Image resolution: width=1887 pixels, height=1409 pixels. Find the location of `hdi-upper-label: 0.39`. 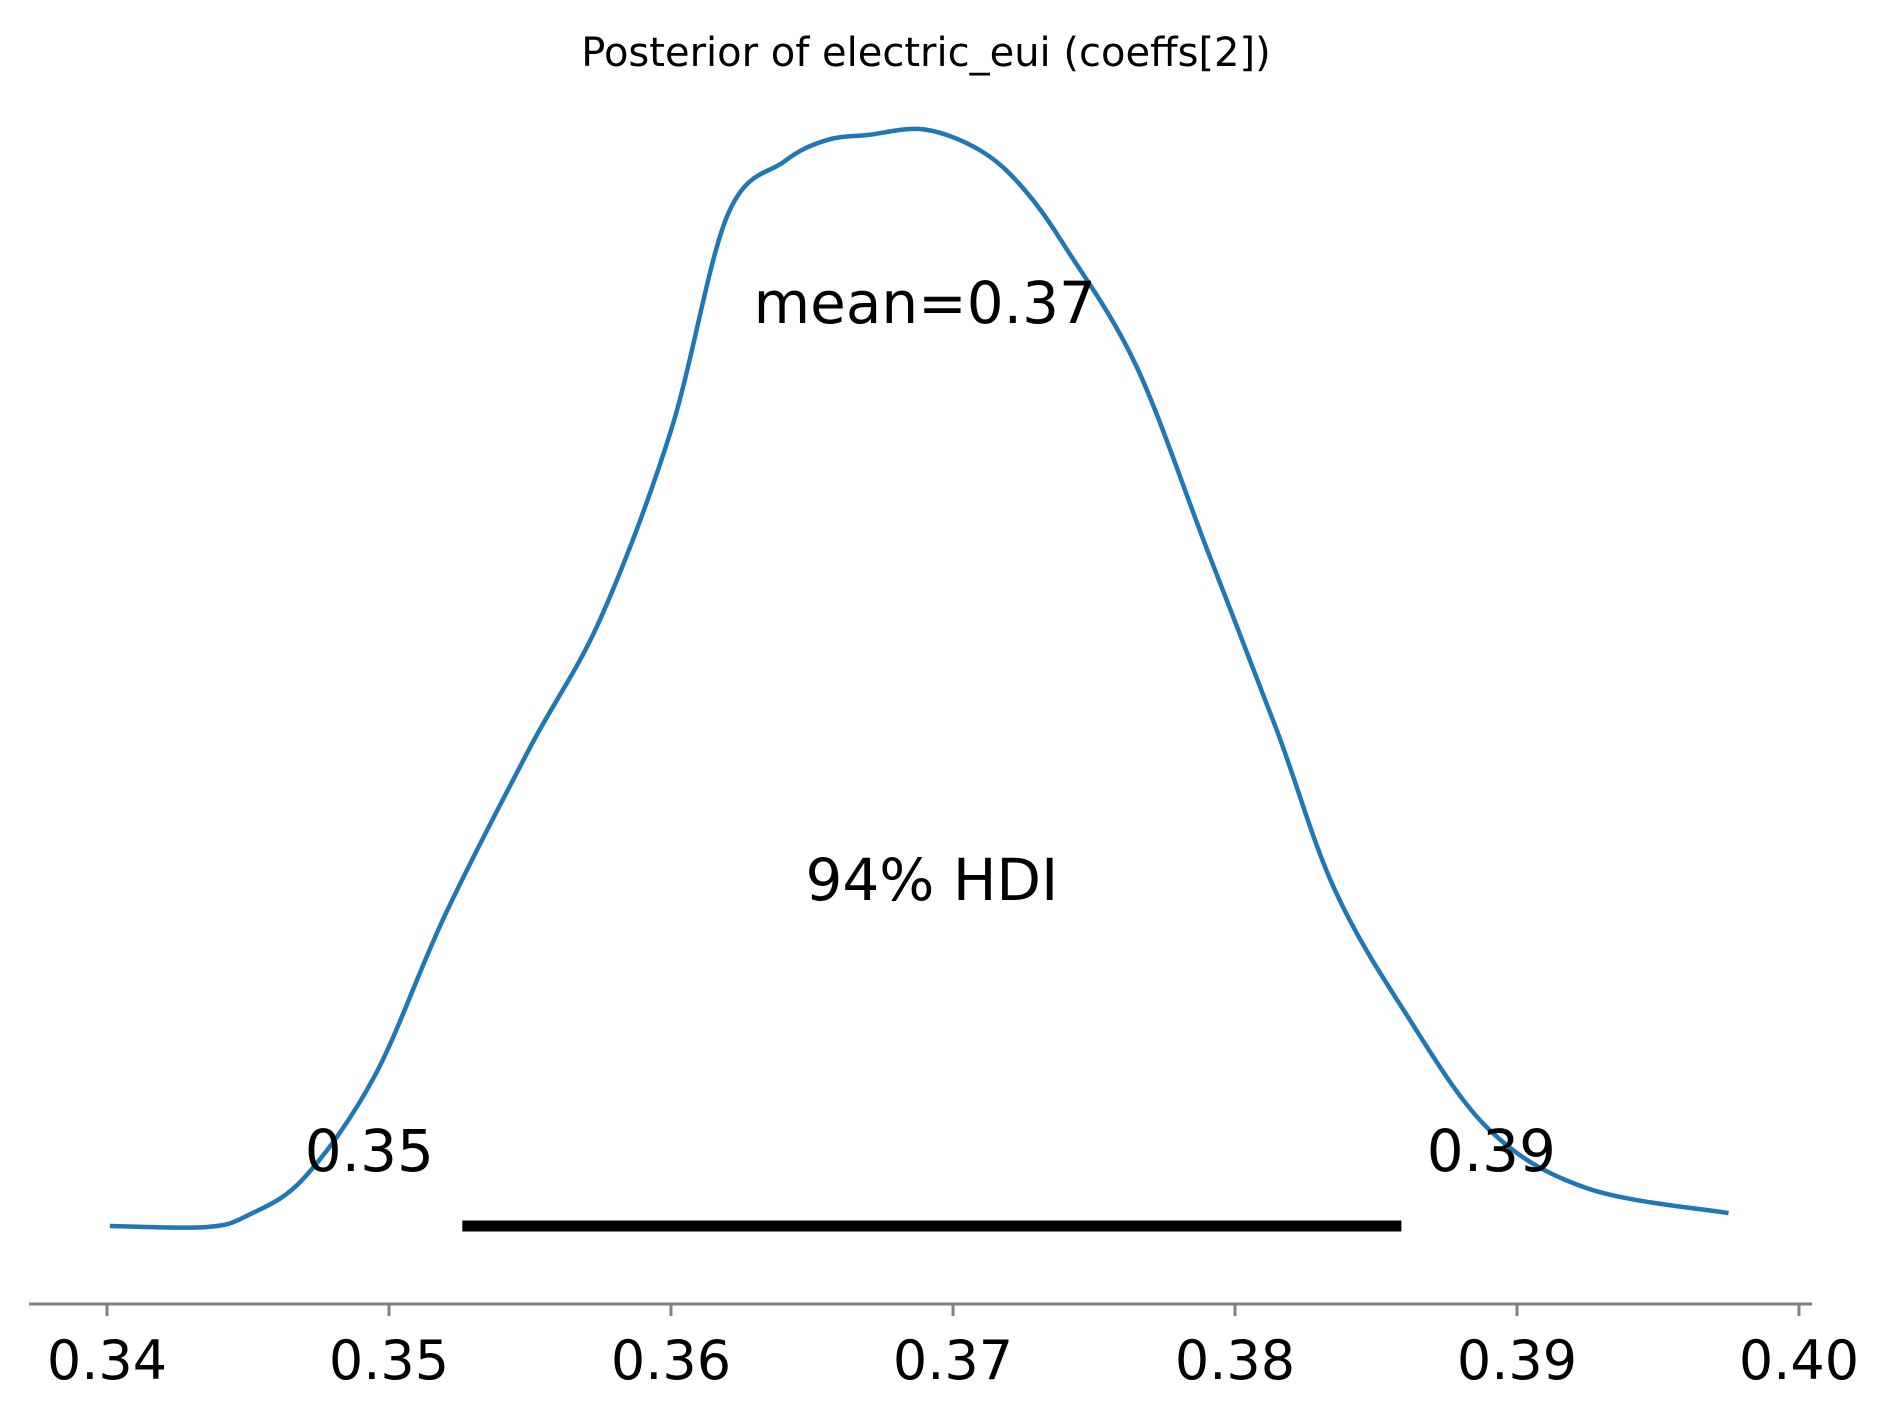

hdi-upper-label: 0.39 is located at coordinates (1491, 1151).